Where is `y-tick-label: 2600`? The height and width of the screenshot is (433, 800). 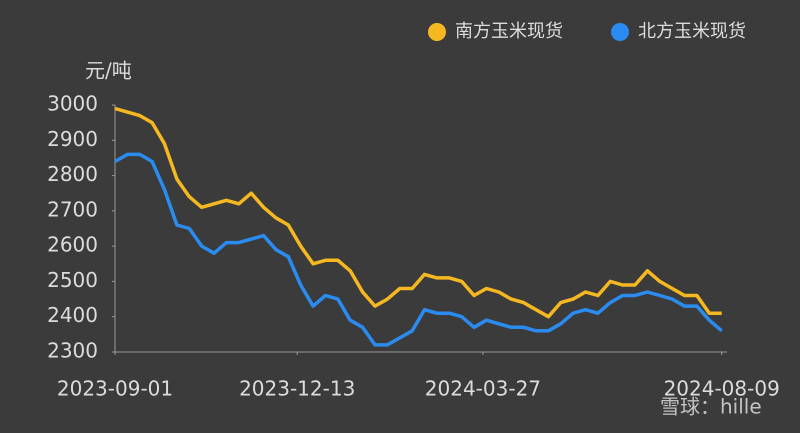
y-tick-label: 2600 is located at coordinates (72, 245).